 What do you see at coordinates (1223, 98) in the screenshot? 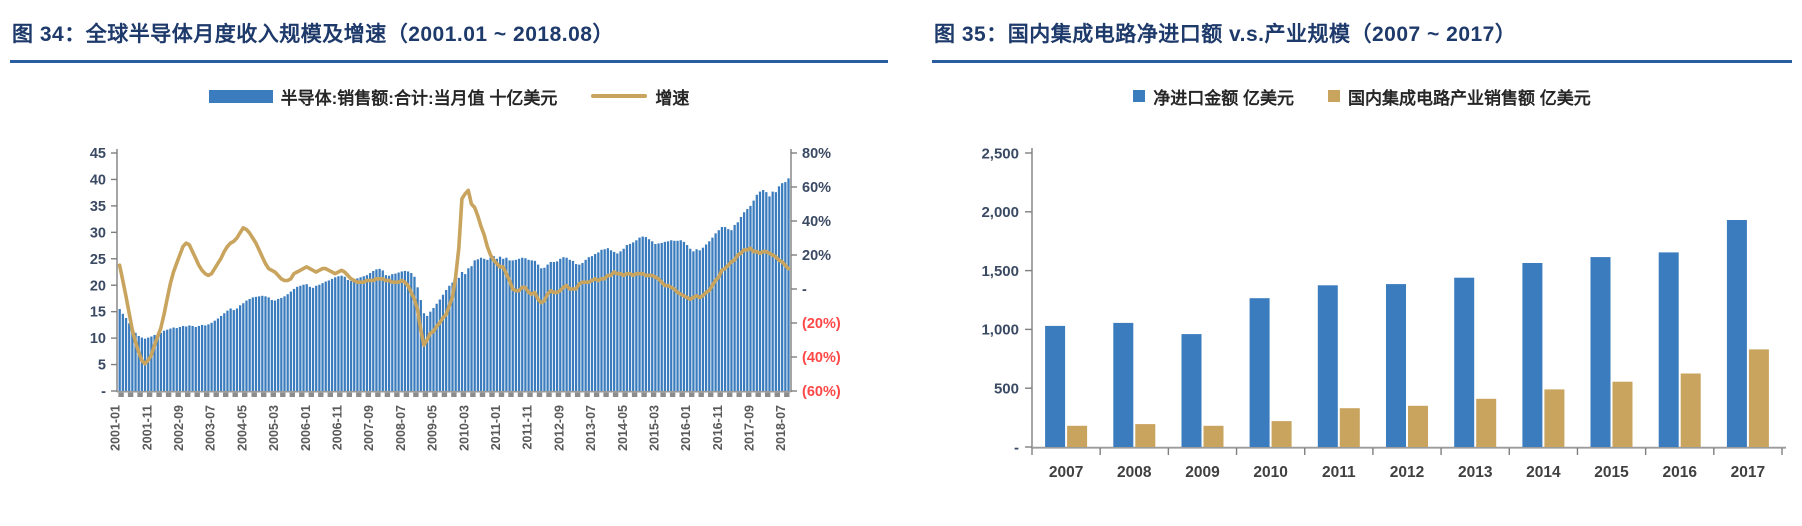
I see `legend-label-net-import: 净进口金额 亿美元` at bounding box center [1223, 98].